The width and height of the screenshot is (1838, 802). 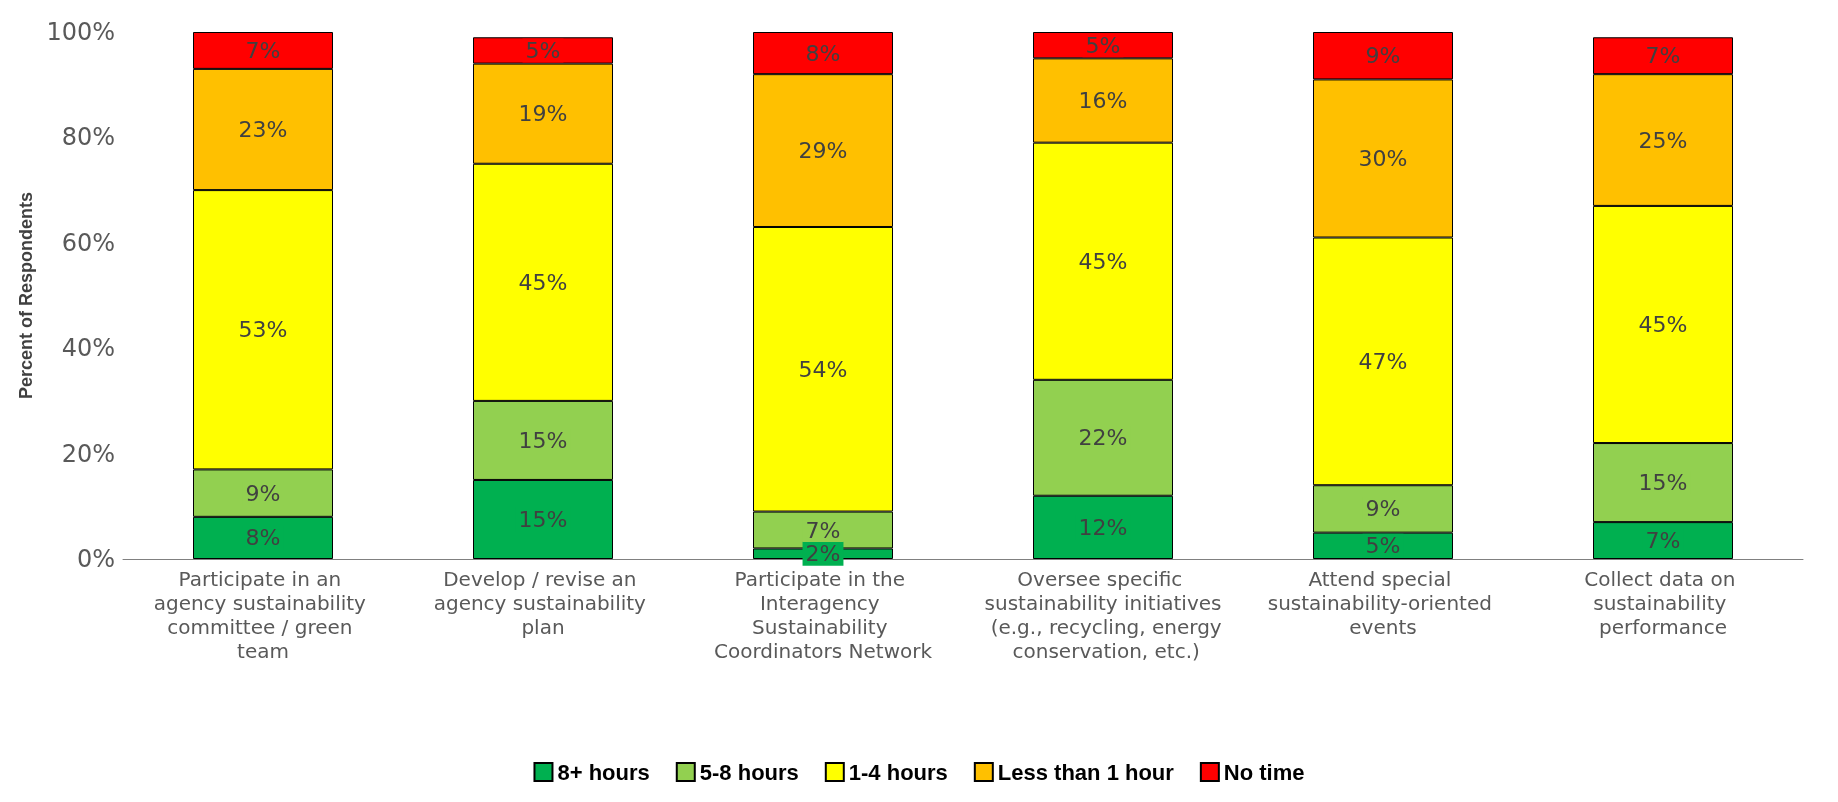 I want to click on data-label: 53%, so click(x=263, y=330).